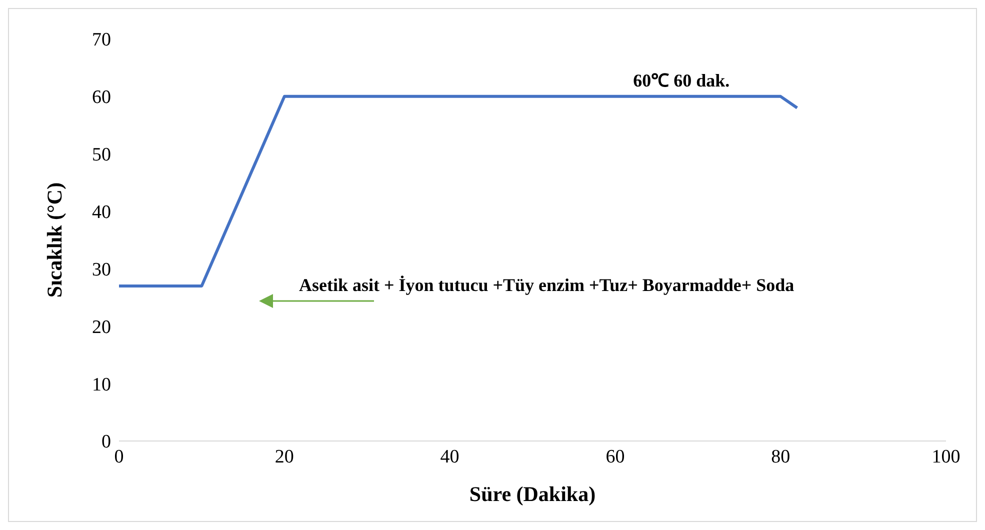 Image resolution: width=985 pixels, height=530 pixels. What do you see at coordinates (101, 40) in the screenshot?
I see `y-tick-label: 70` at bounding box center [101, 40].